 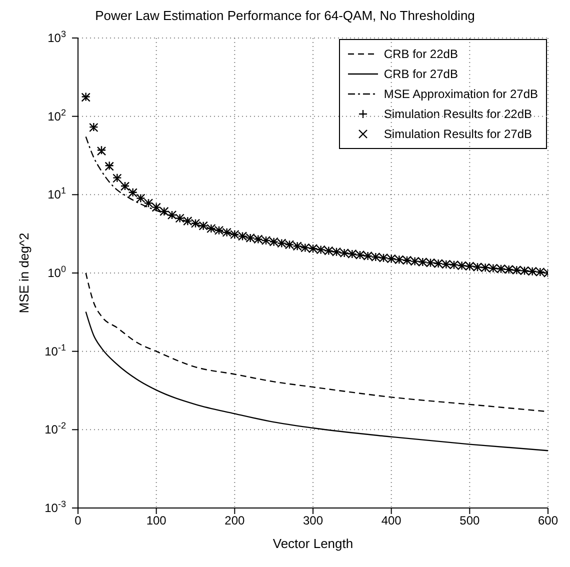 What do you see at coordinates (156, 521) in the screenshot?
I see `x-tick-label: 100` at bounding box center [156, 521].